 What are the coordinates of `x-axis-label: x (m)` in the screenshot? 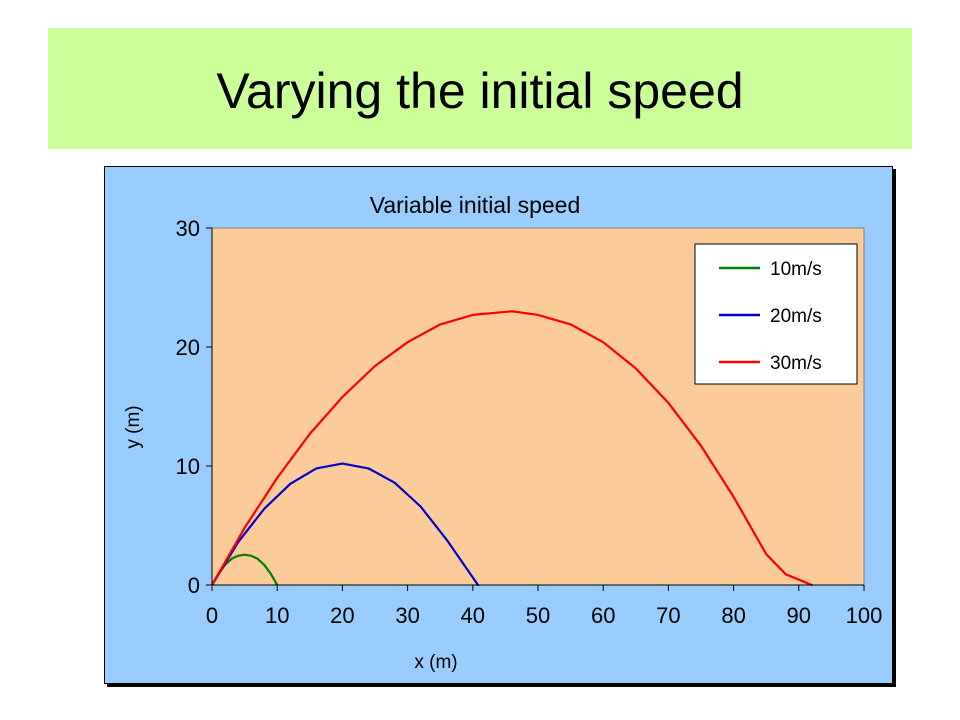 It's located at (435, 662).